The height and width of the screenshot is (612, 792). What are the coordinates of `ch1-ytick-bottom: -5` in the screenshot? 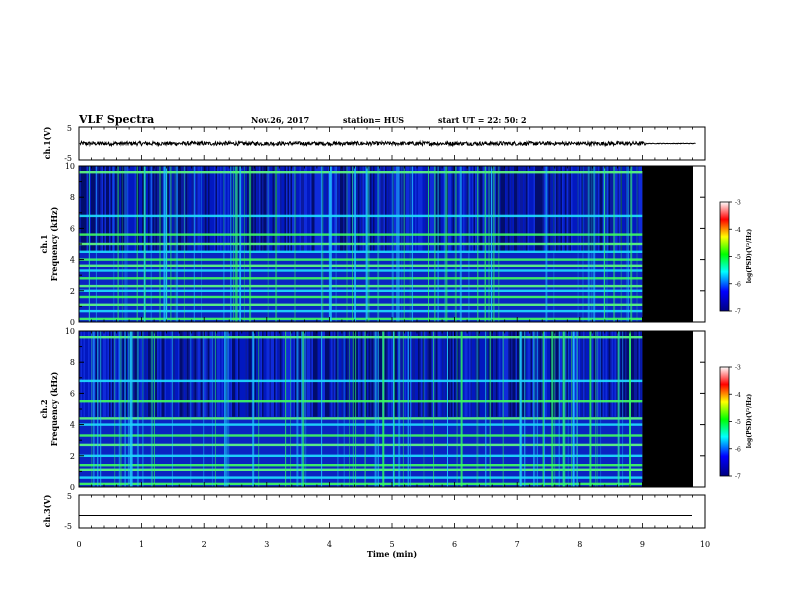 It's located at (68, 158).